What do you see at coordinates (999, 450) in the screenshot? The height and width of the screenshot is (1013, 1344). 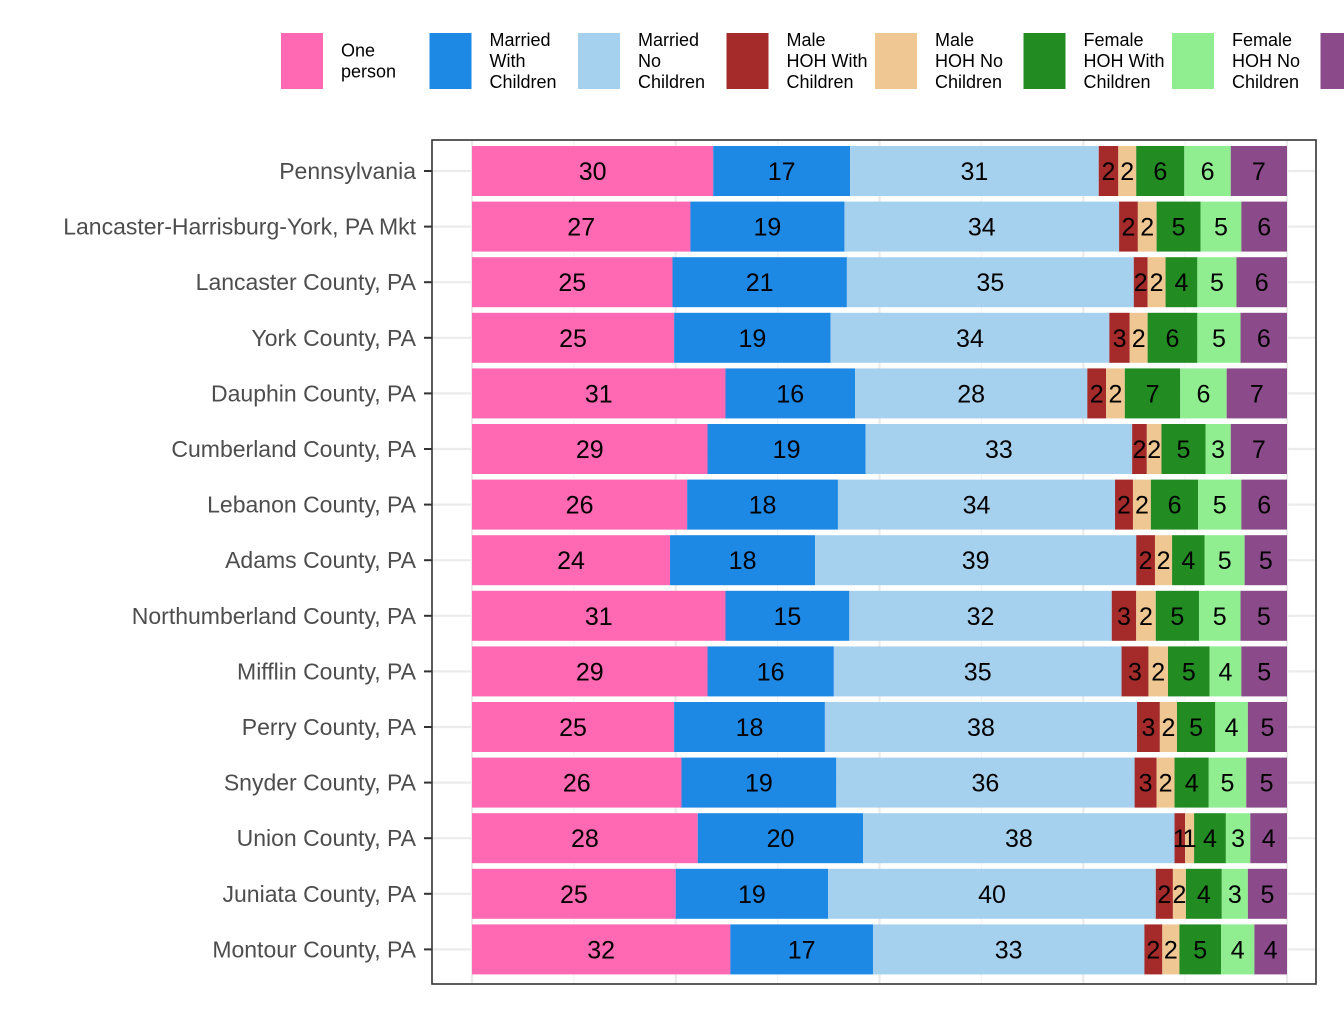 I see `bar-value-label: 33` at bounding box center [999, 450].